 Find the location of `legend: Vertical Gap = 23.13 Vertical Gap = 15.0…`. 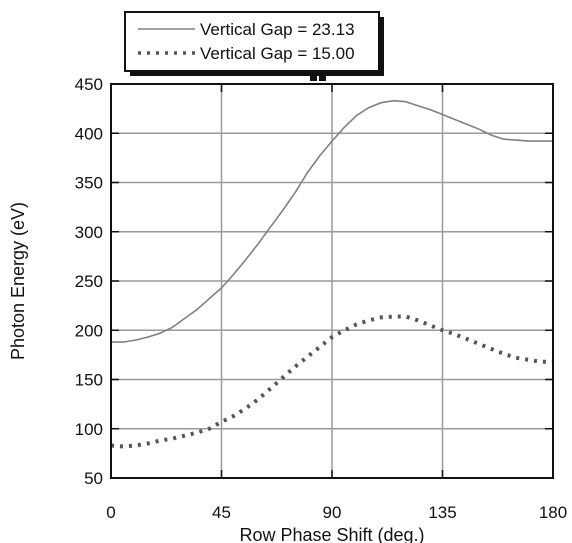

legend: Vertical Gap = 23.13 Vertical Gap = 15.0… is located at coordinates (254, 43).